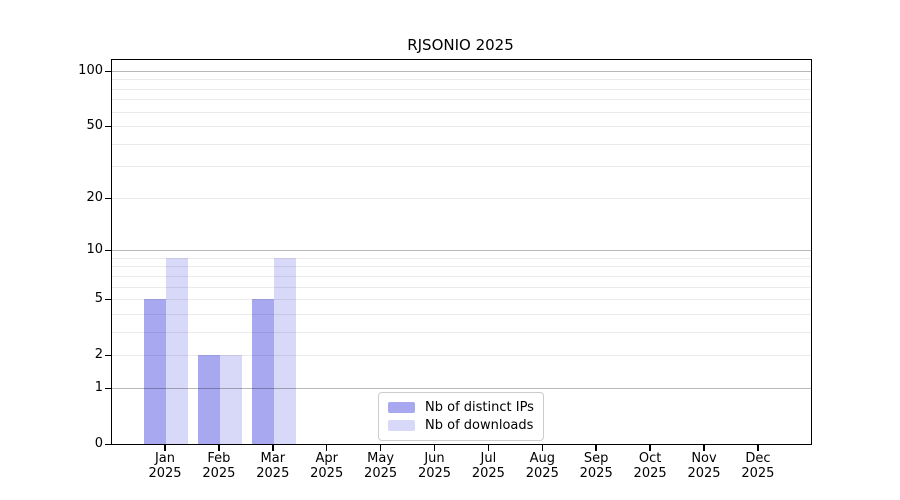 This screenshot has width=900, height=500. I want to click on y-tick-label: 10, so click(94, 250).